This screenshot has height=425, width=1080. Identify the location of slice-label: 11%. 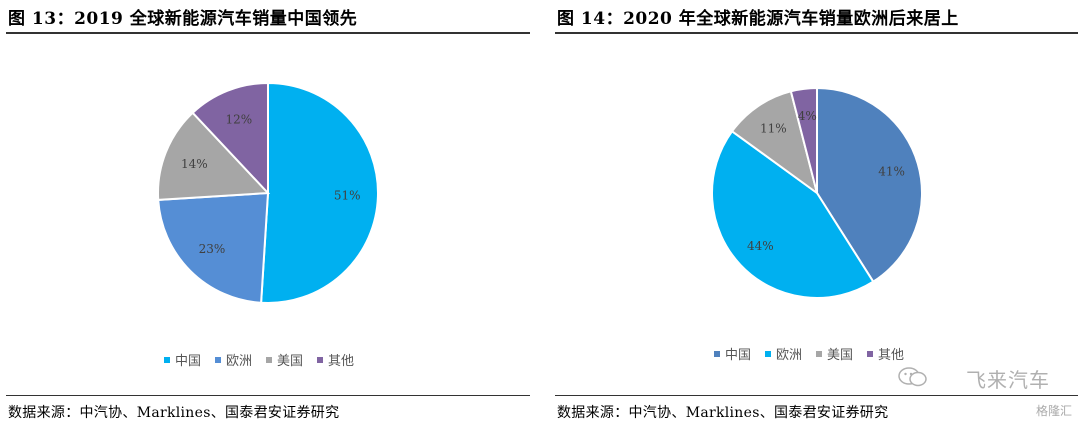
(773, 129).